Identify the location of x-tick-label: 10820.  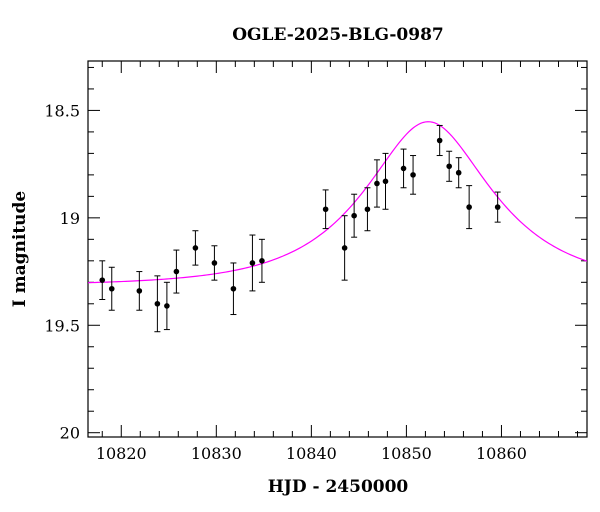
(121, 453).